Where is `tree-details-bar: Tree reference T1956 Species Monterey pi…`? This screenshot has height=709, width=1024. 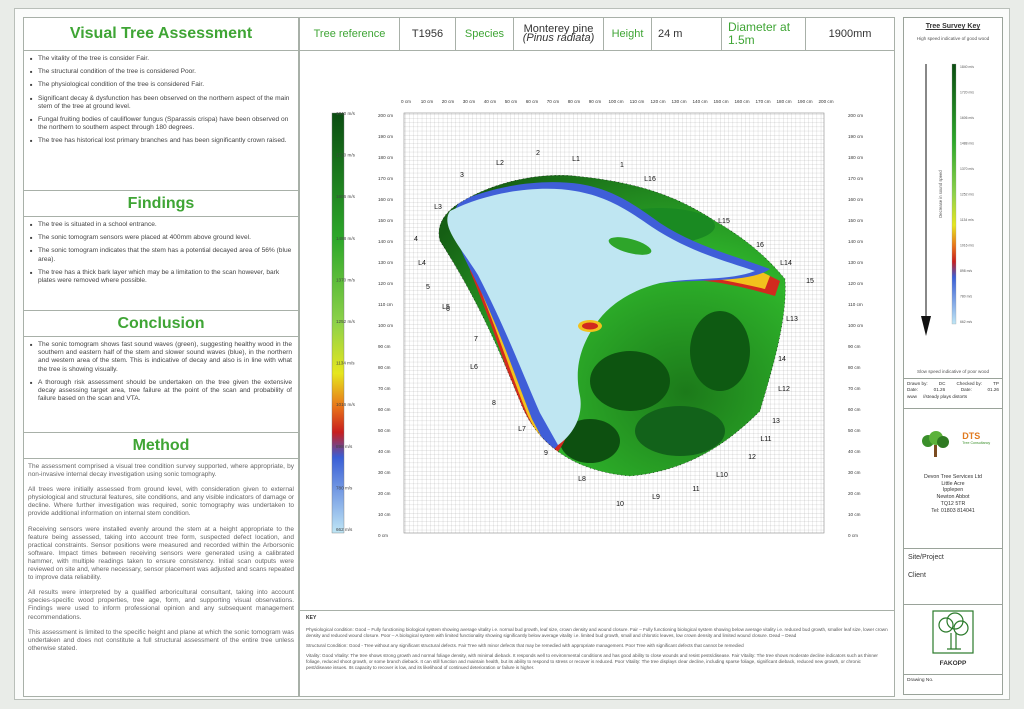 tree-details-bar: Tree reference T1956 Species Monterey pi… is located at coordinates (597, 34).